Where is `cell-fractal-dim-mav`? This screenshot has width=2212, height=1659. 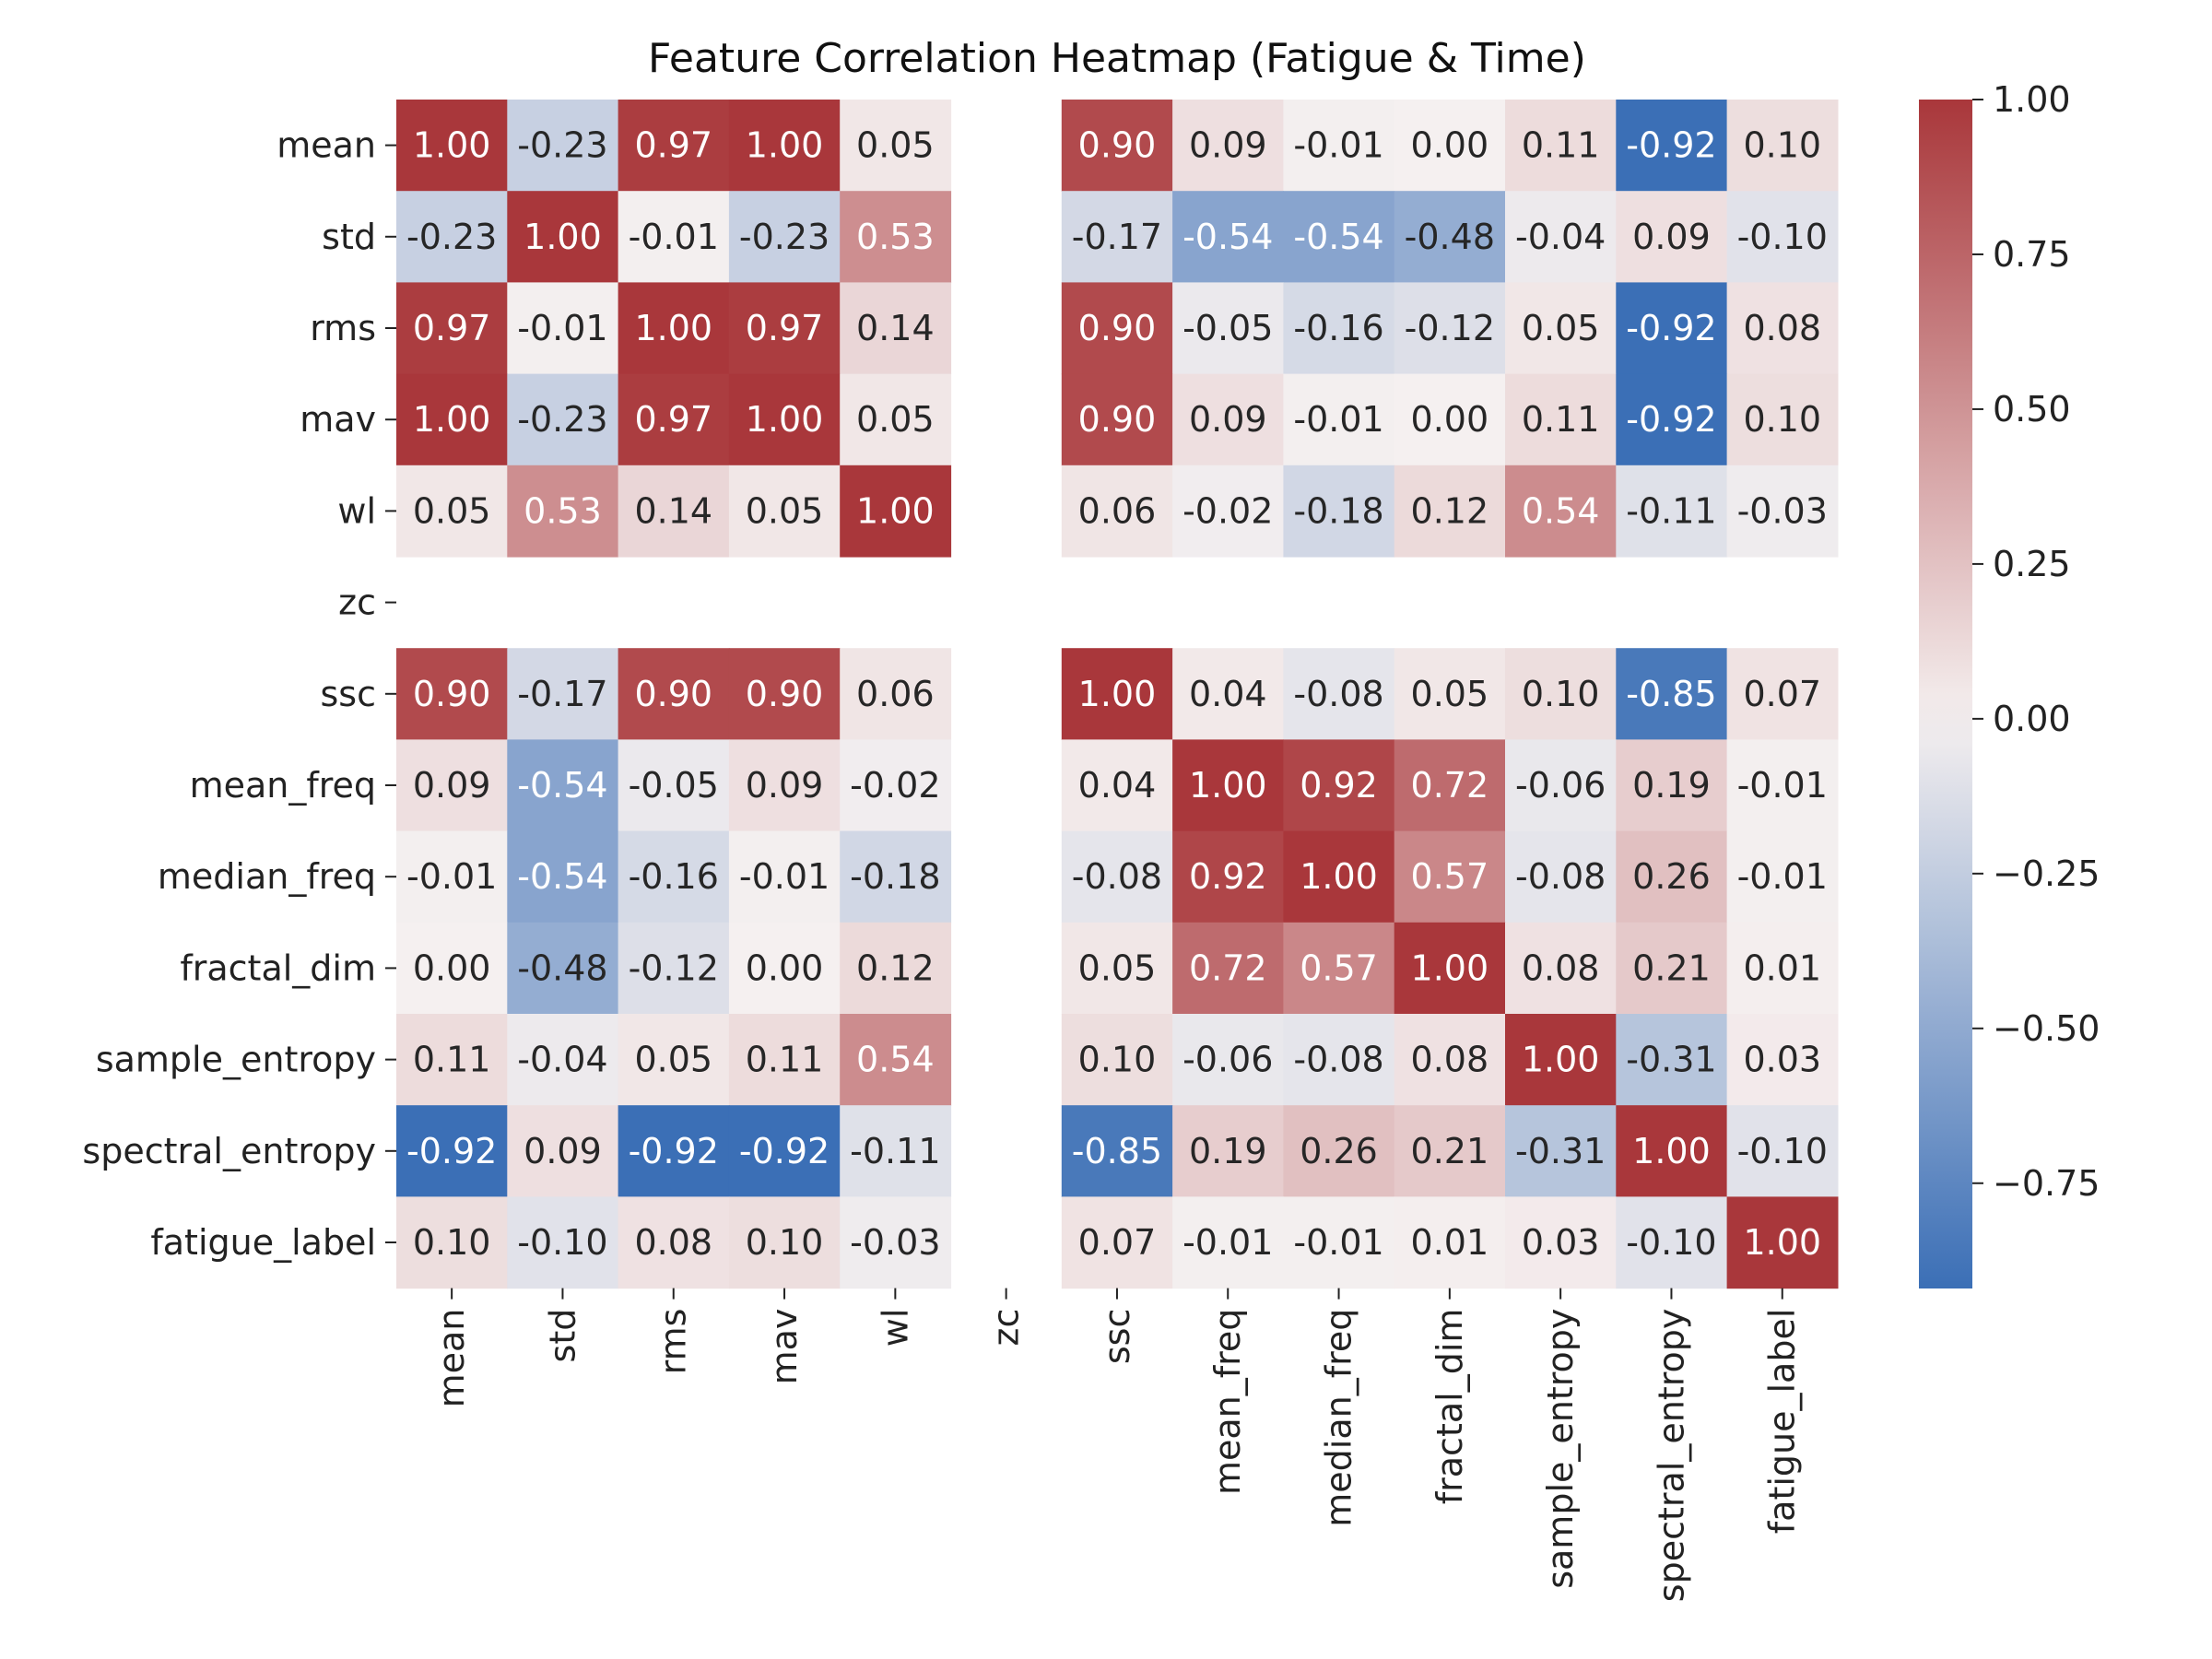
cell-fractal-dim-mav is located at coordinates (784, 968).